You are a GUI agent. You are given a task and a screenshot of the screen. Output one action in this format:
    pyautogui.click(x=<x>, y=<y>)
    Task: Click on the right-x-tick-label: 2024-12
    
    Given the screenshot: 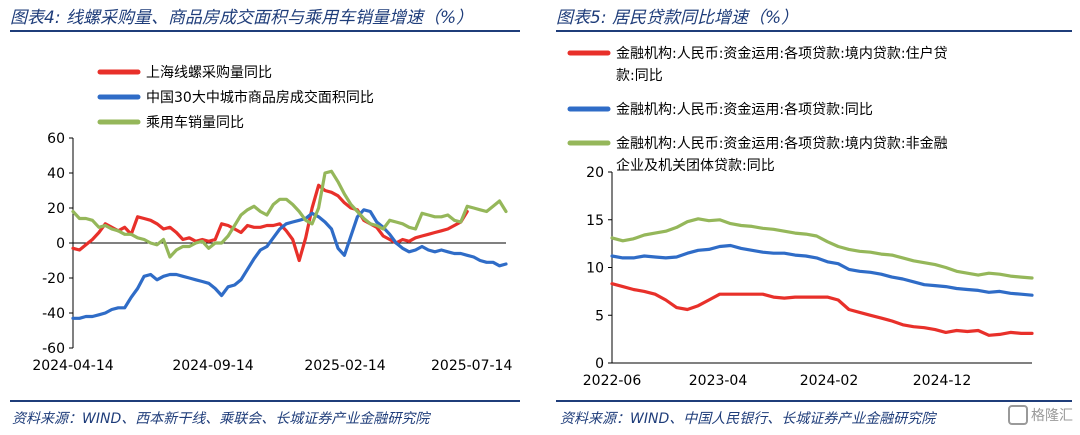 What is the action you would take?
    pyautogui.click(x=942, y=381)
    